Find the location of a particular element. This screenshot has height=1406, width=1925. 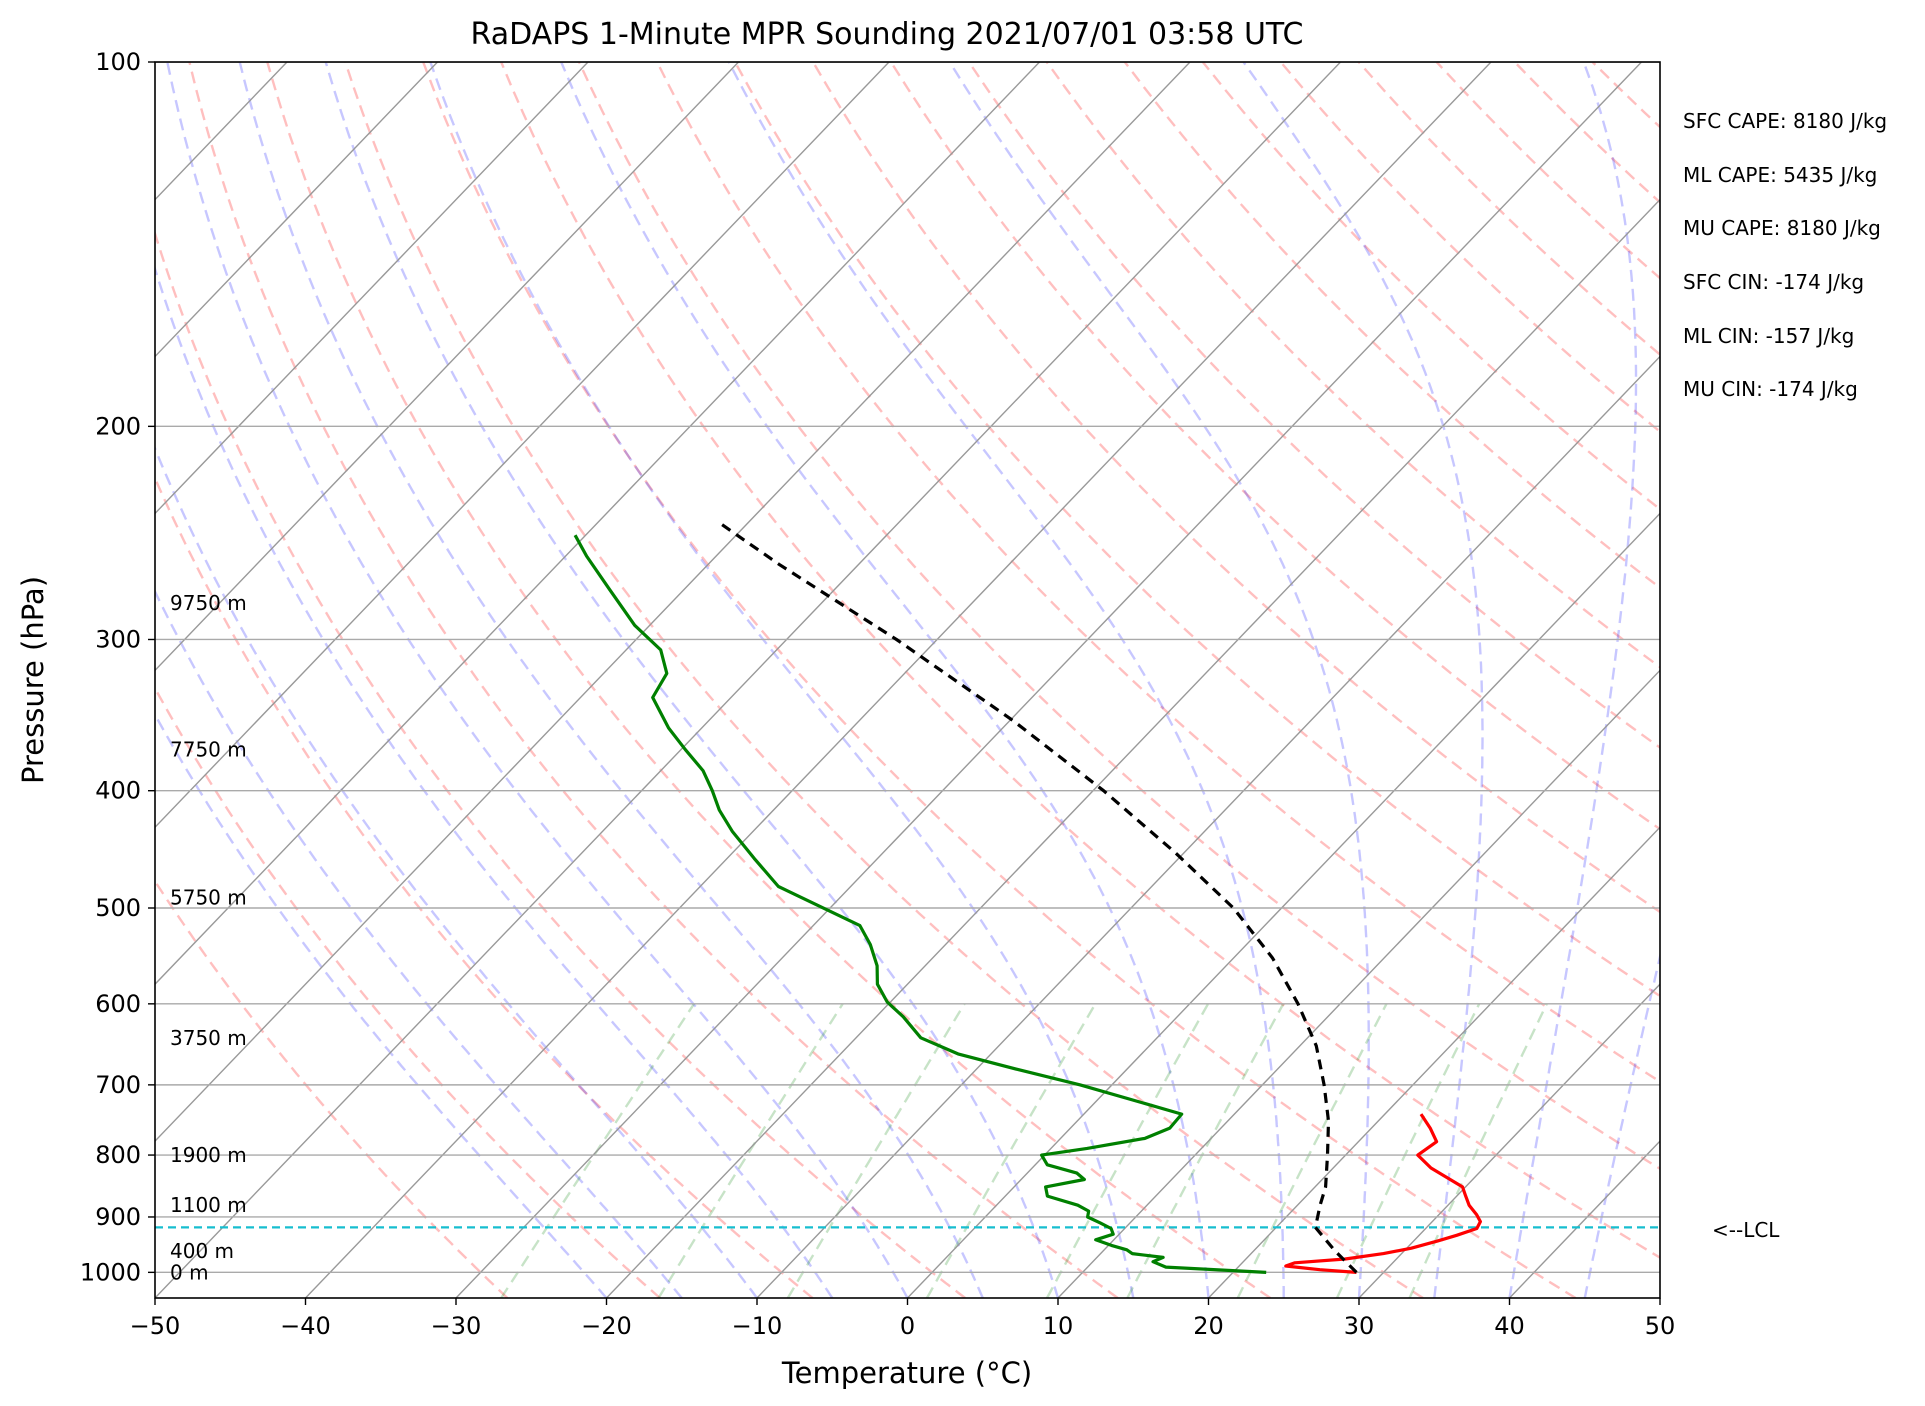

x-tick-label: 50 is located at coordinates (1660, 1326).